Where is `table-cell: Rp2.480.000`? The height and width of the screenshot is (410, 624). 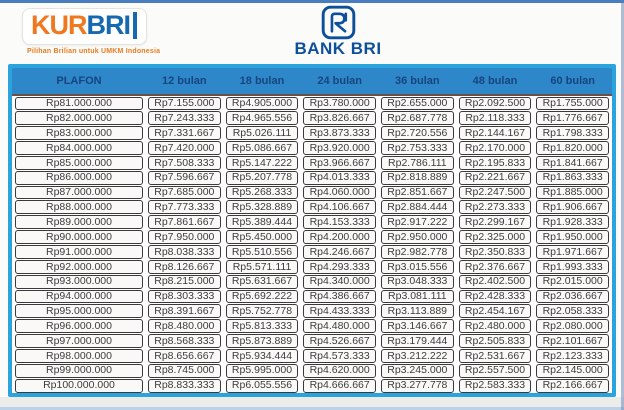 table-cell: Rp2.480.000 is located at coordinates (495, 326).